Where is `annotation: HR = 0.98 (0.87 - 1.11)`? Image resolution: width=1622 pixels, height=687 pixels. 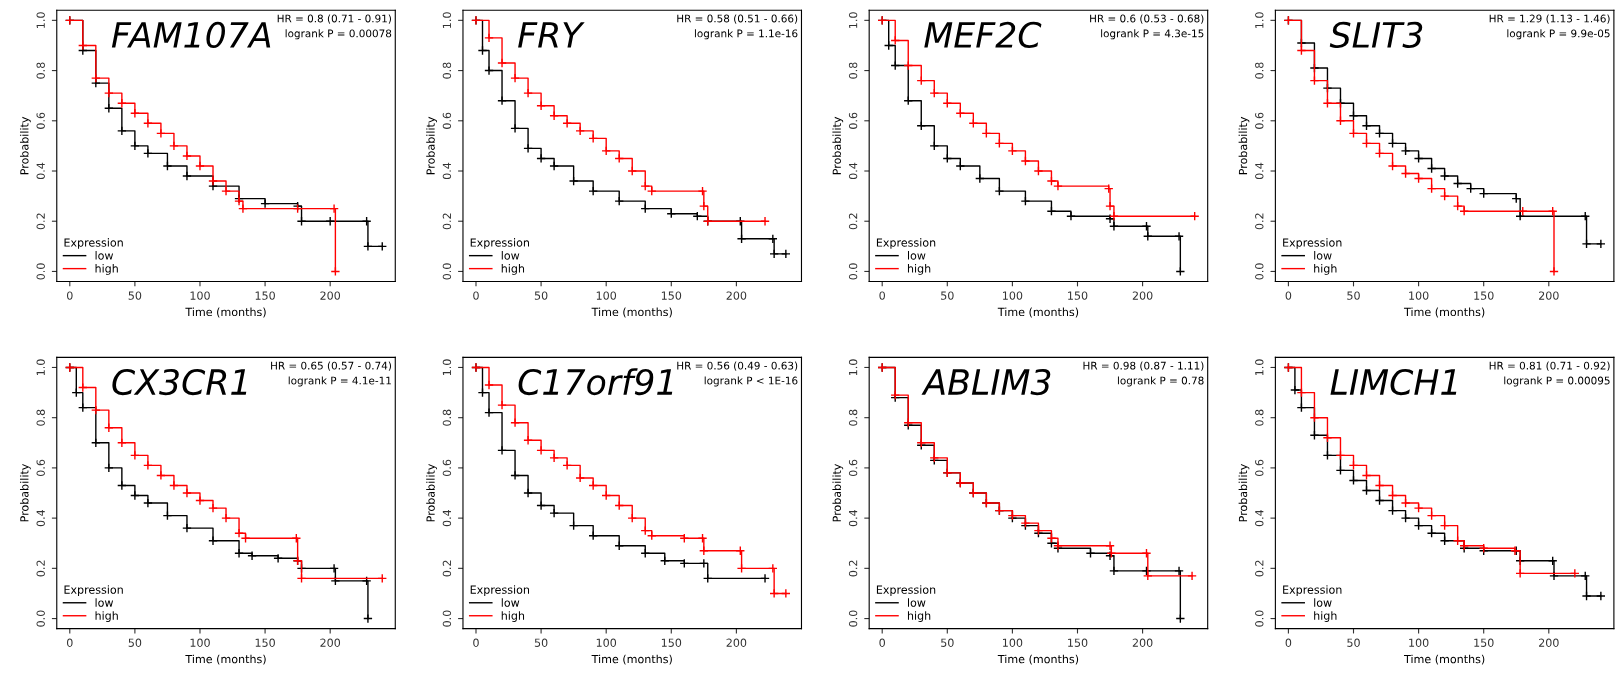 annotation: HR = 0.98 (0.87 - 1.11) is located at coordinates (1143, 366).